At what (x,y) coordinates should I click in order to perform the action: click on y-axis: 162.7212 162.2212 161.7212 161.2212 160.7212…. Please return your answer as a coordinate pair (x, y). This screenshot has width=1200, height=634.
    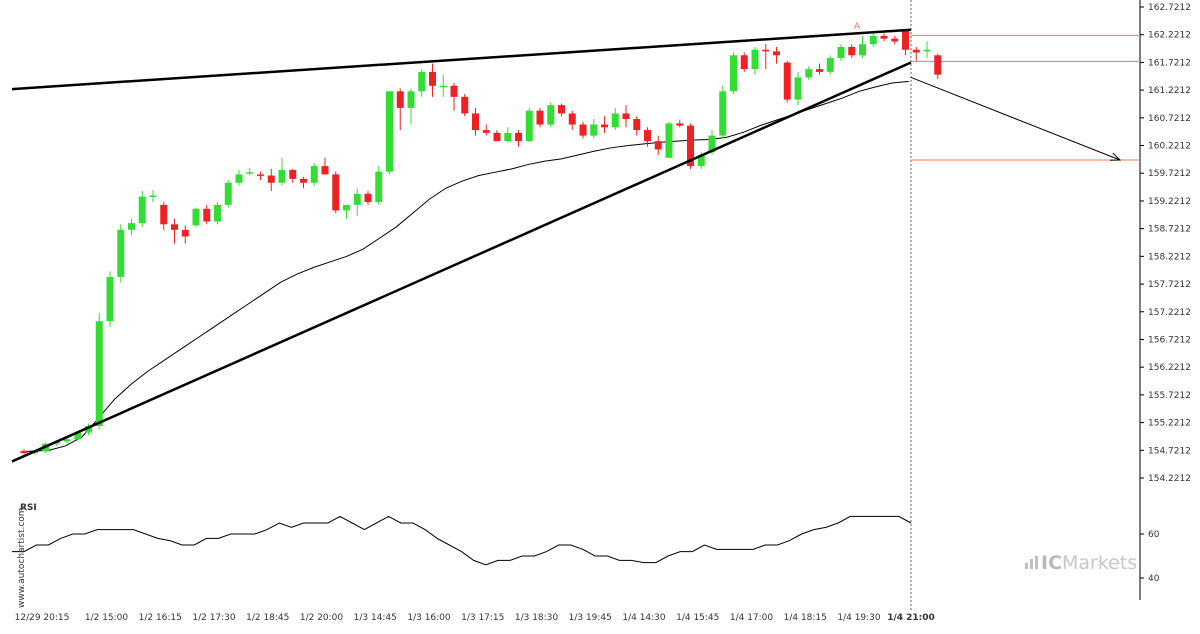
    Looking at the image, I should click on (1165, 243).